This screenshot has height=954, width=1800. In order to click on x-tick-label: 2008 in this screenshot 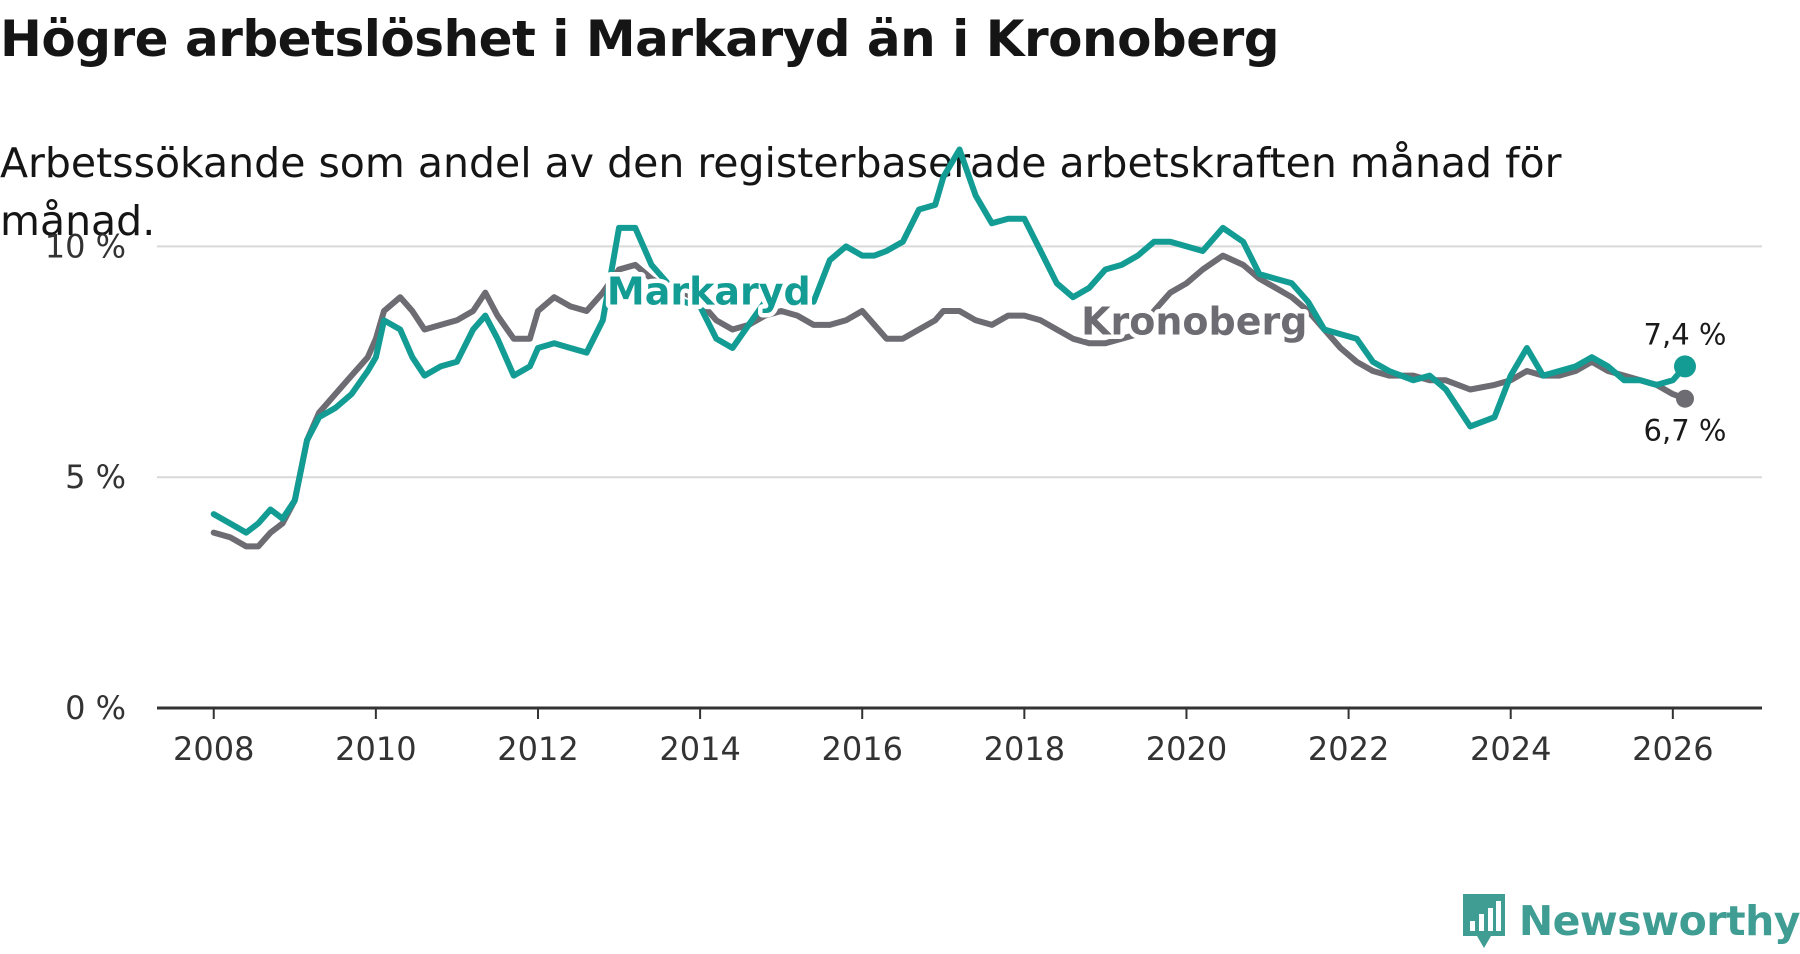, I will do `click(213, 749)`.